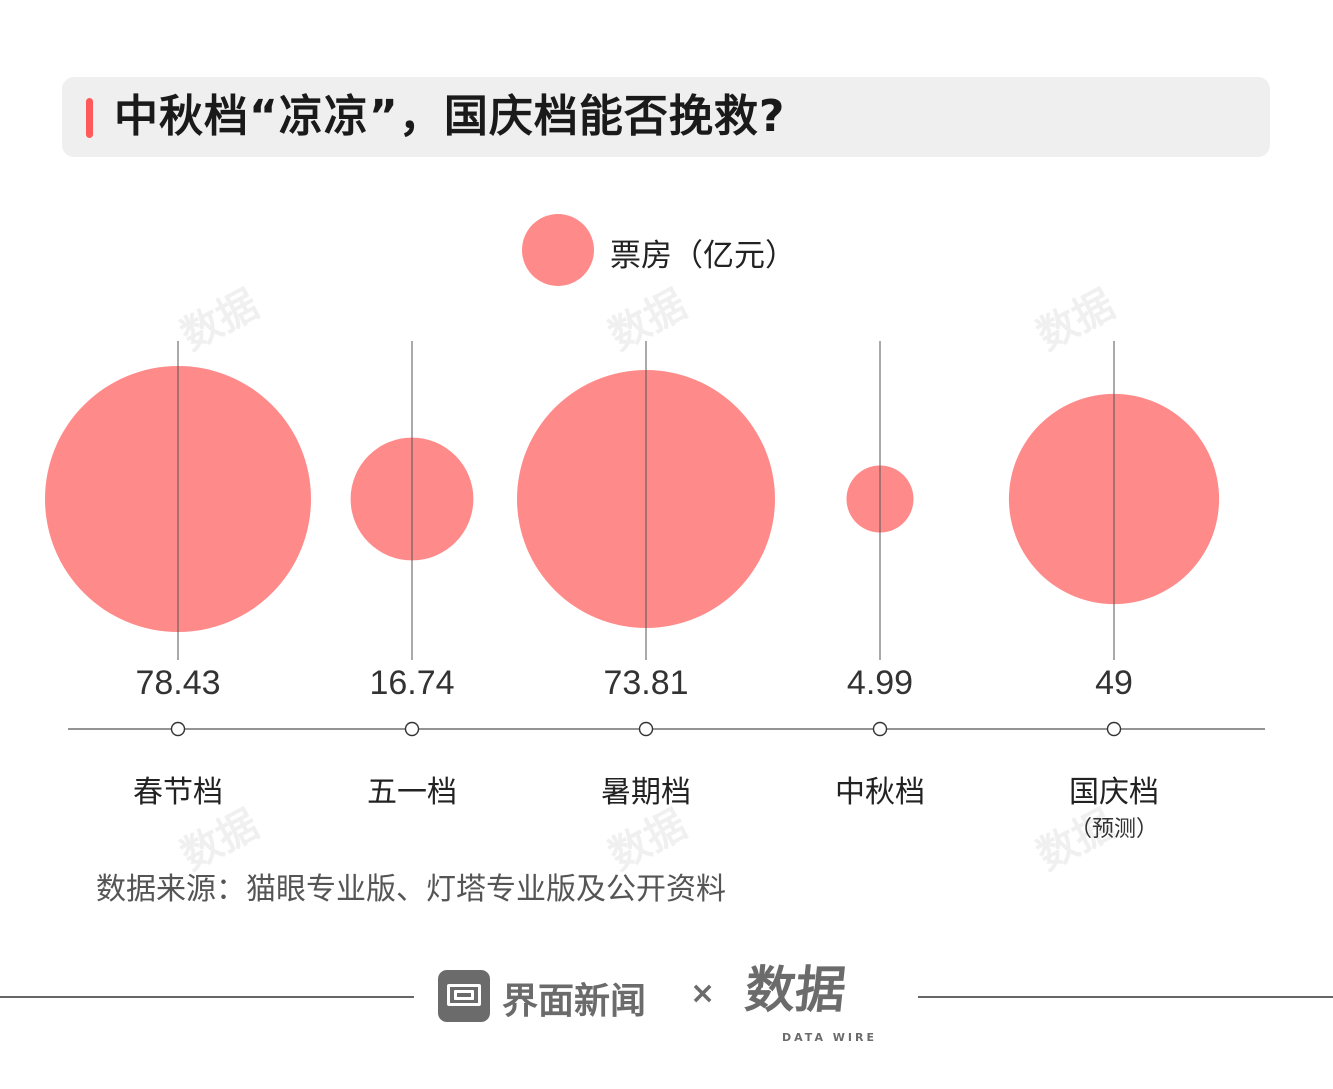  Describe the element at coordinates (795, 990) in the screenshot. I see `datawire-logo: 数据` at that location.